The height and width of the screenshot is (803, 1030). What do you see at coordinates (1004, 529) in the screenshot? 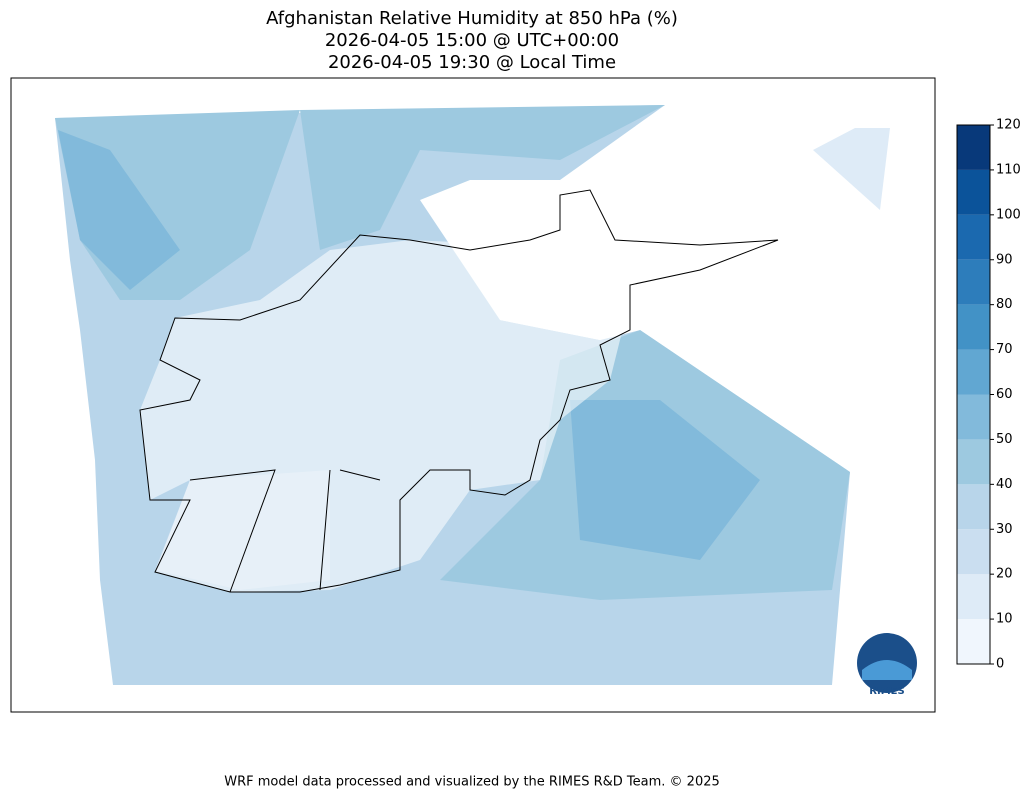
I see `colorbar-tick-label: 30` at bounding box center [1004, 529].